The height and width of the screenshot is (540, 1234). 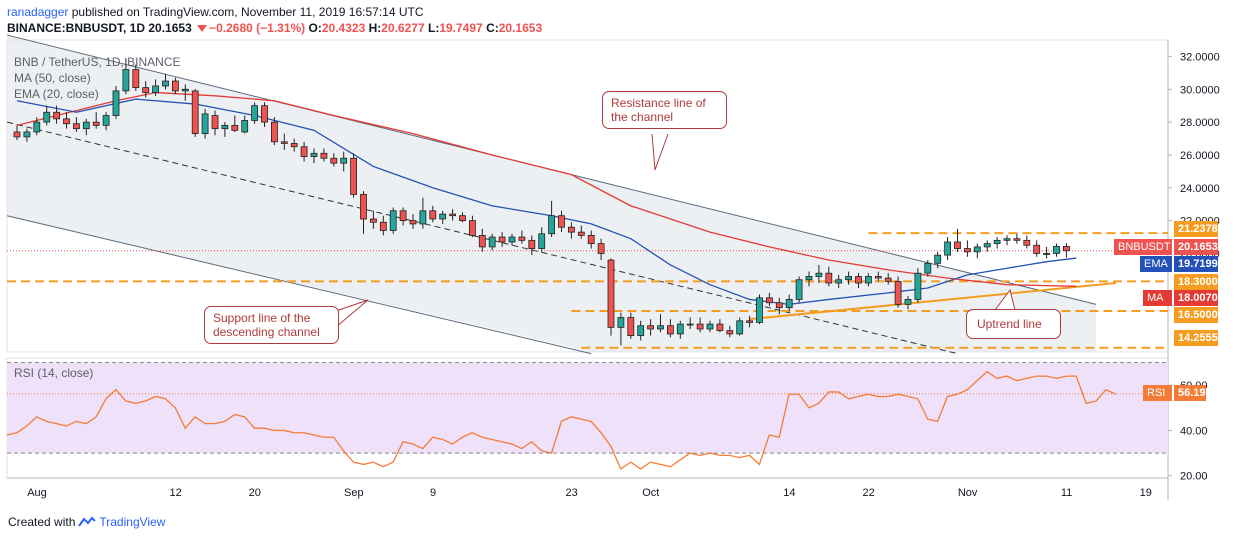 What do you see at coordinates (76, 28) in the screenshot?
I see `symbol-label: BINANCE:BNBUSDT, 1D` at bounding box center [76, 28].